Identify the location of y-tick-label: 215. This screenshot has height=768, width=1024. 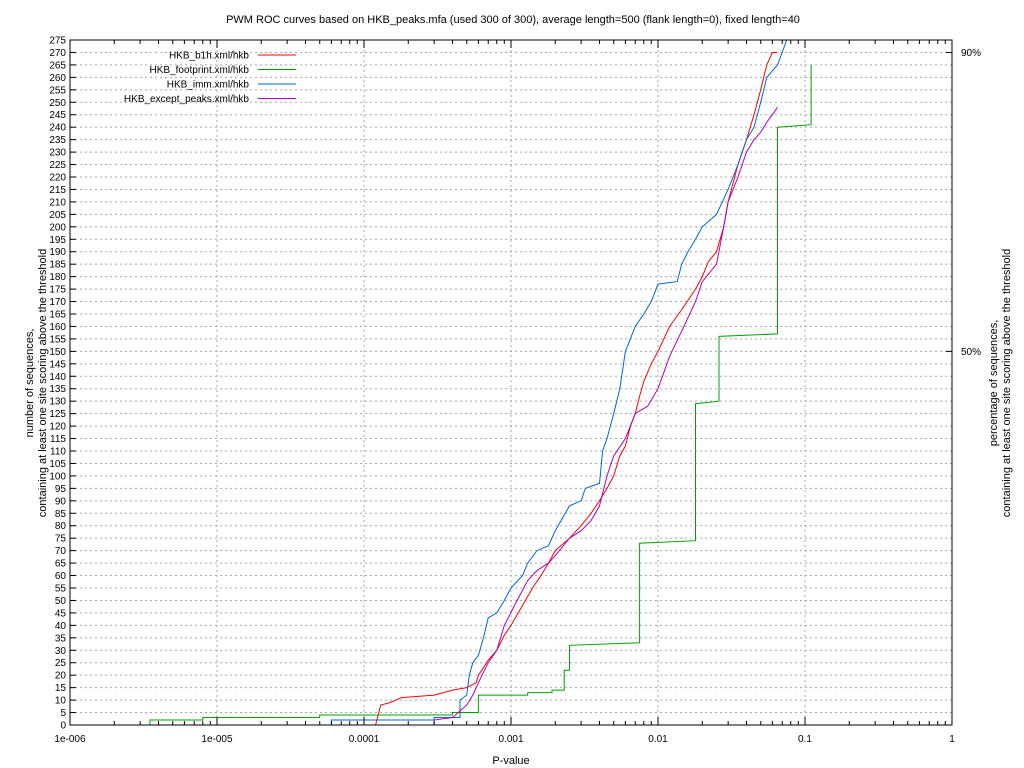
(57, 190).